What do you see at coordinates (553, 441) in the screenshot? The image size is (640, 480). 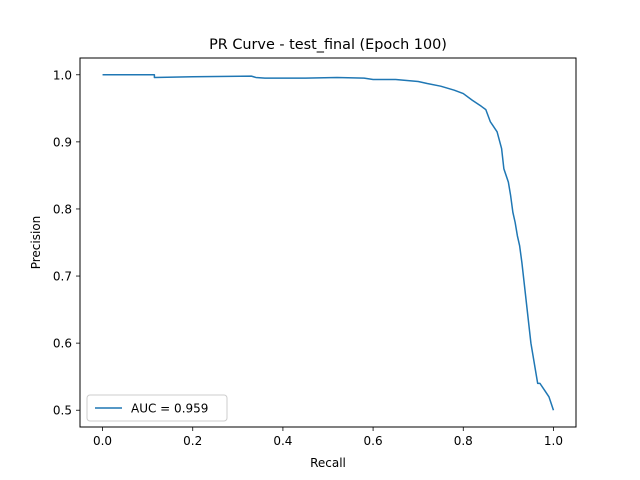 I see `x-tick-label: 1.0` at bounding box center [553, 441].